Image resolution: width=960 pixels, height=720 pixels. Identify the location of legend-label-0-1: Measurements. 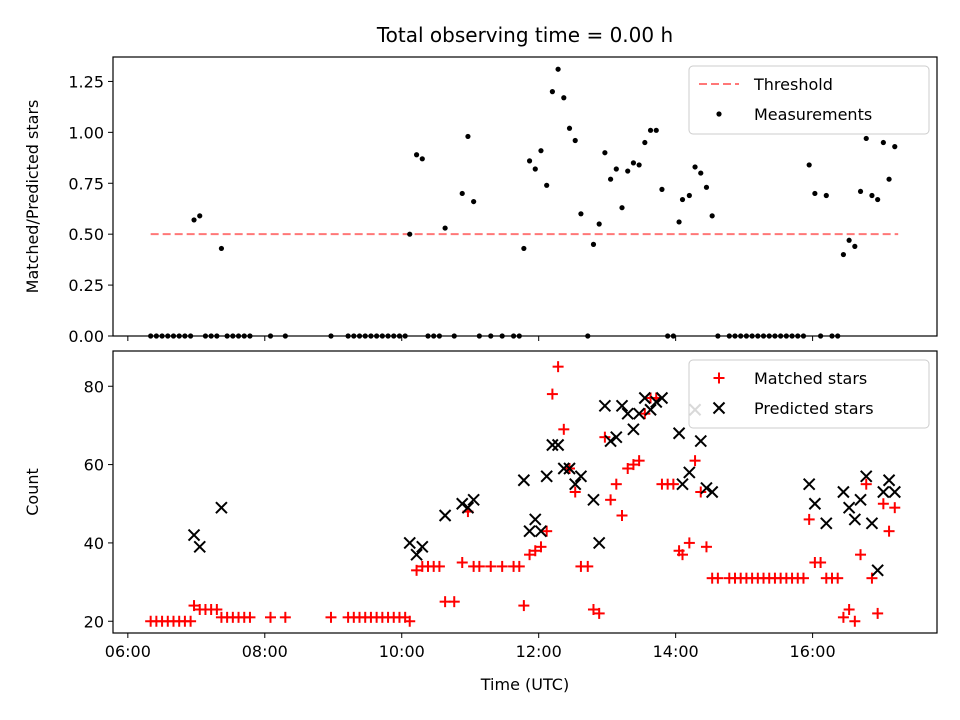
(813, 114).